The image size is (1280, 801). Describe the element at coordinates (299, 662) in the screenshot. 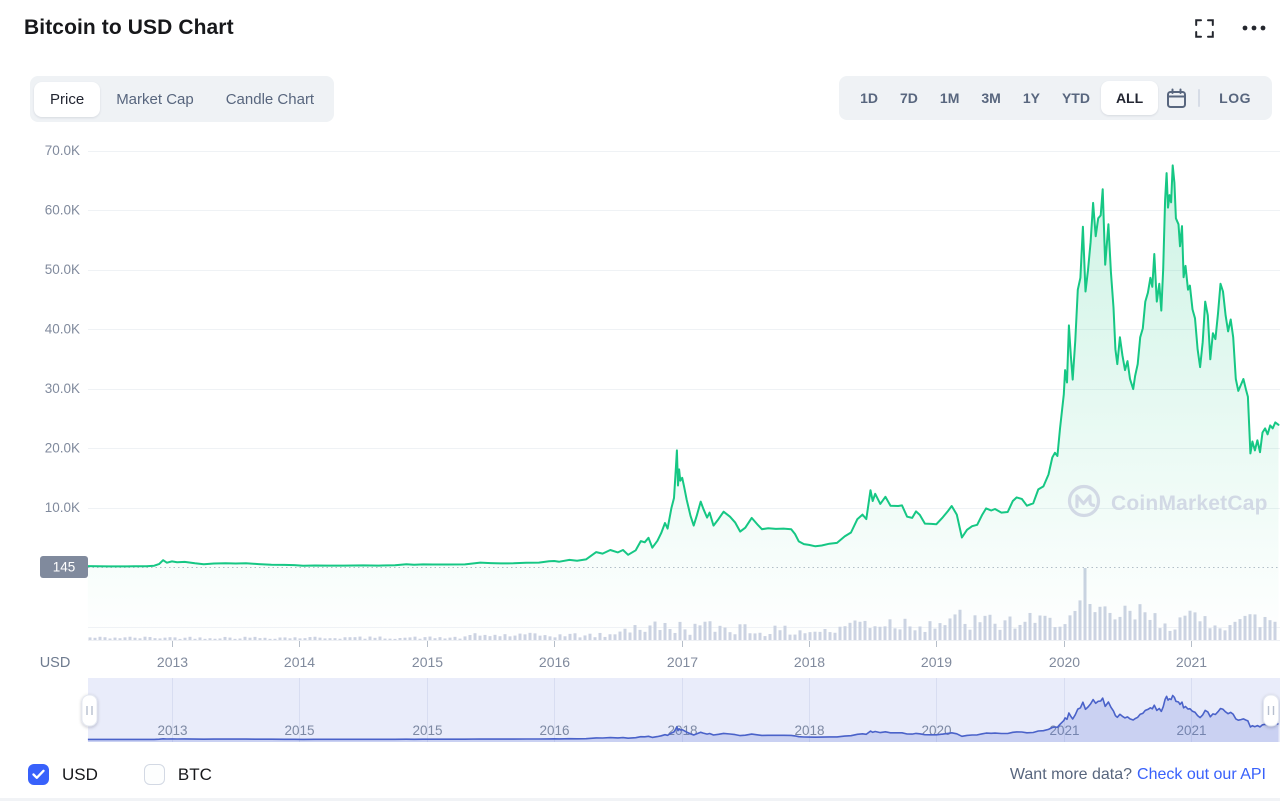

I see `x-axis-label: 2014` at that location.